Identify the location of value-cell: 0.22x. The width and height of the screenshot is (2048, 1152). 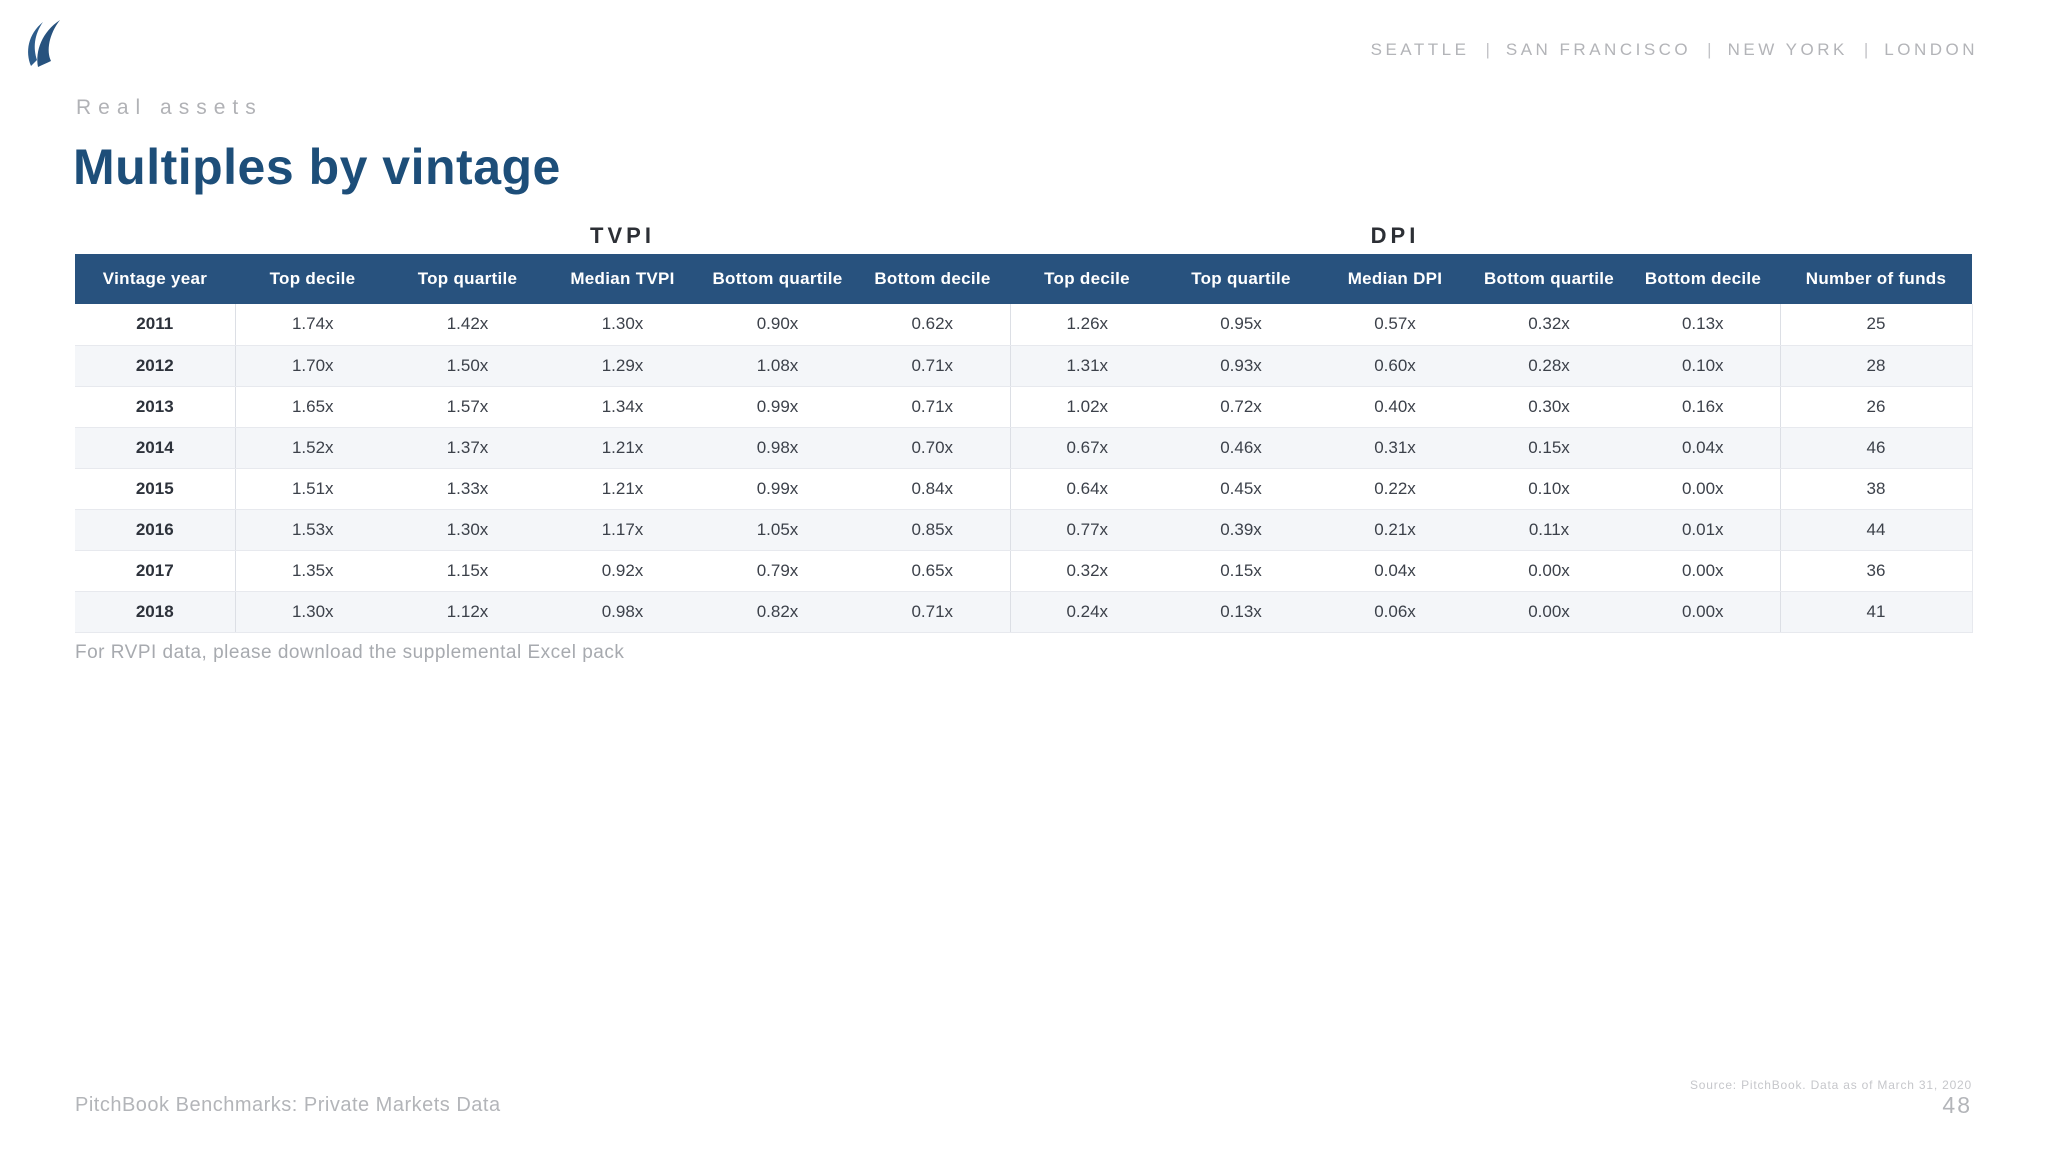
(1395, 489).